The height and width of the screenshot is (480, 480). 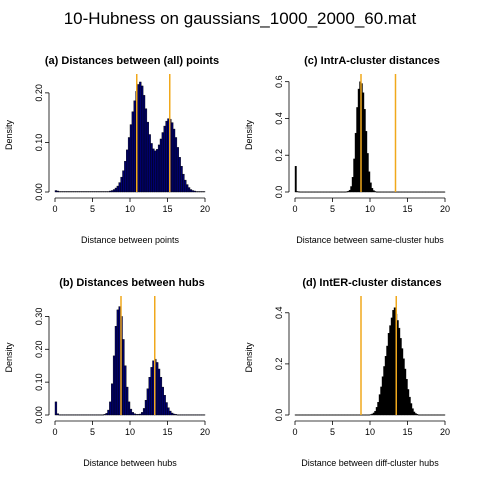 What do you see at coordinates (370, 432) in the screenshot?
I see `x-tick-label: 10` at bounding box center [370, 432].